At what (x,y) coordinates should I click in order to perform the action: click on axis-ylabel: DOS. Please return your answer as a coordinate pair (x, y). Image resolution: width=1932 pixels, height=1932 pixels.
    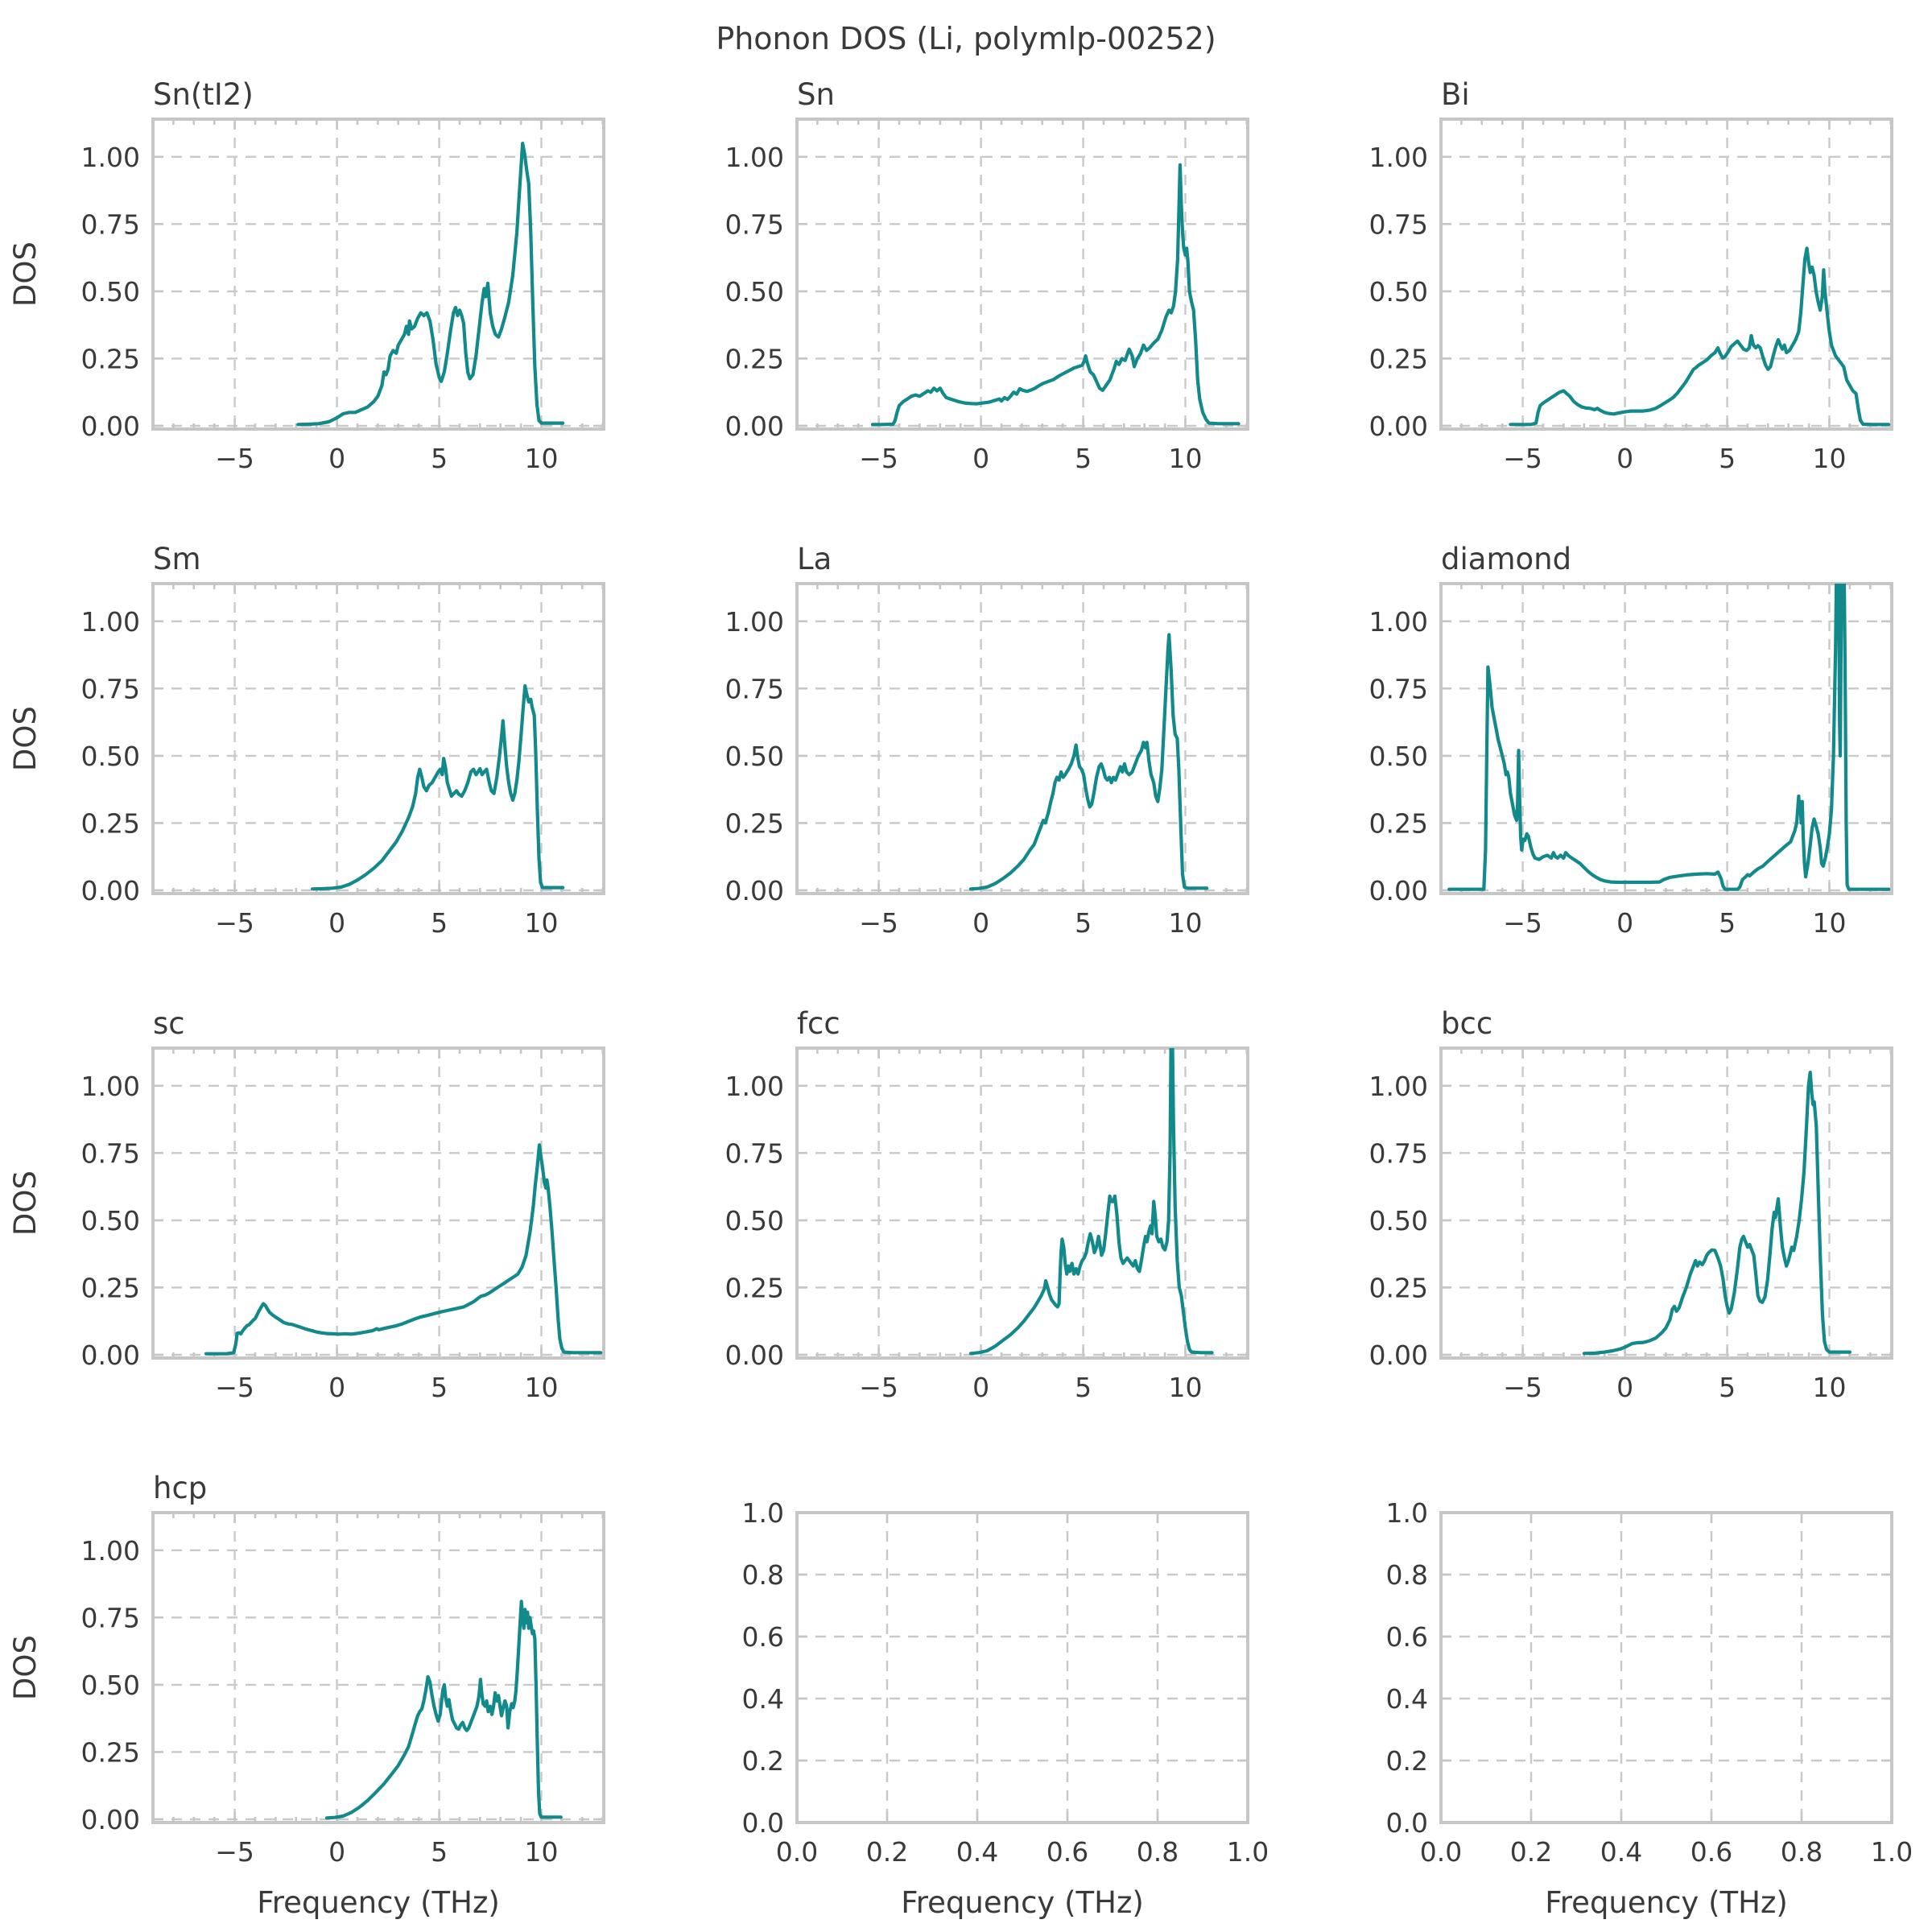
    Looking at the image, I should click on (25, 1203).